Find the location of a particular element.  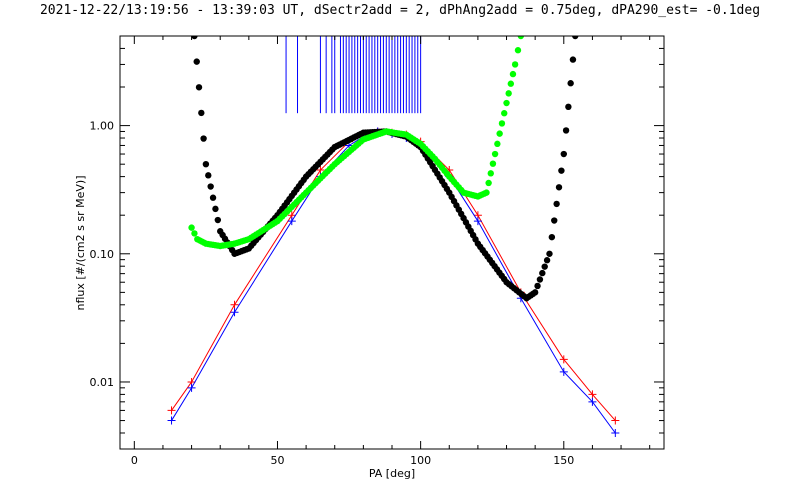

y-tick-label: 1.00 is located at coordinates (102, 126).